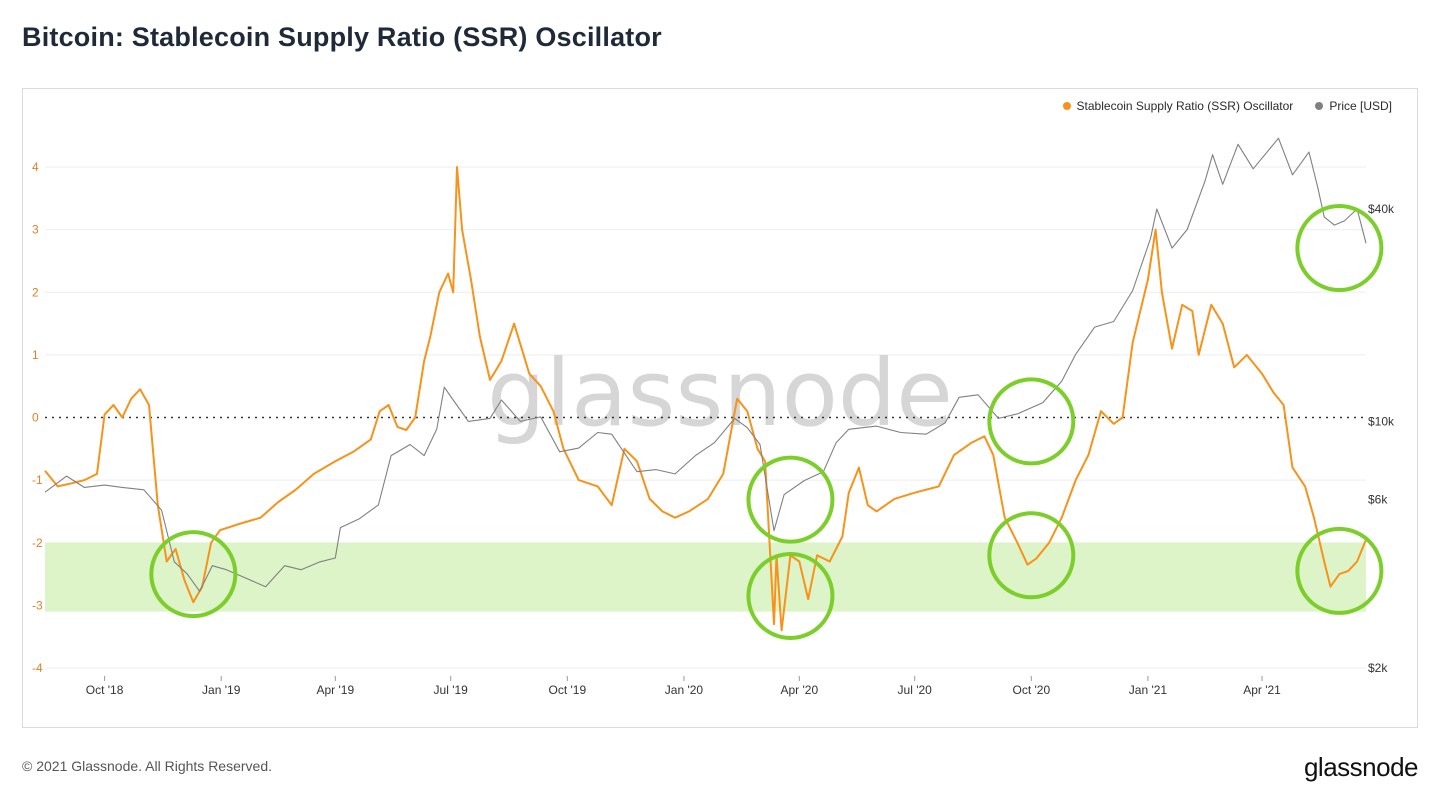 This screenshot has width=1440, height=803. What do you see at coordinates (1148, 690) in the screenshot?
I see `x-tick-label: Jan '21` at bounding box center [1148, 690].